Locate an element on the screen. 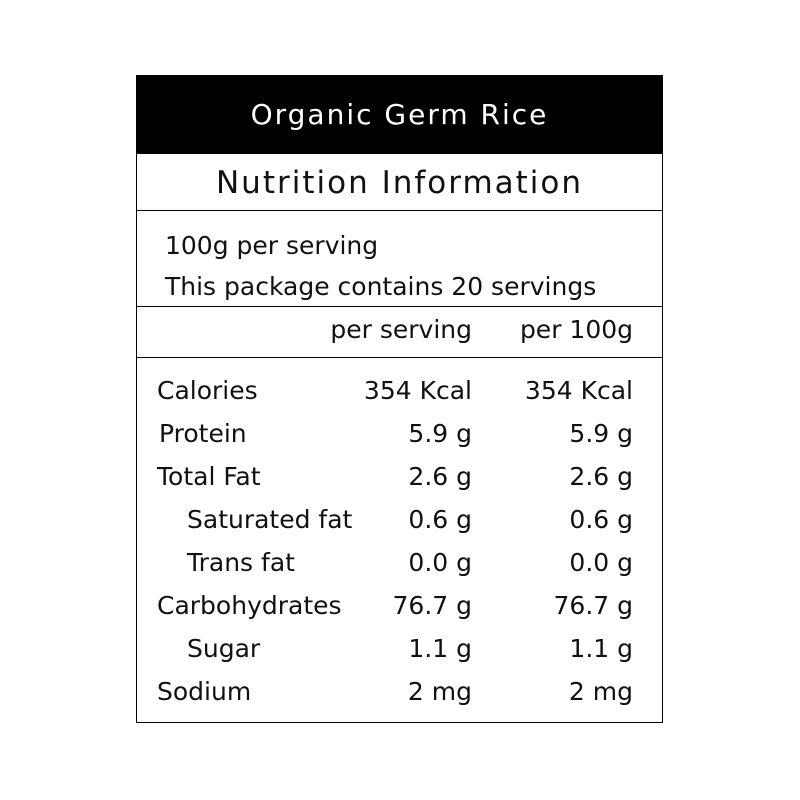 The image size is (800, 800). nutrient-name: Sodium is located at coordinates (204, 691).